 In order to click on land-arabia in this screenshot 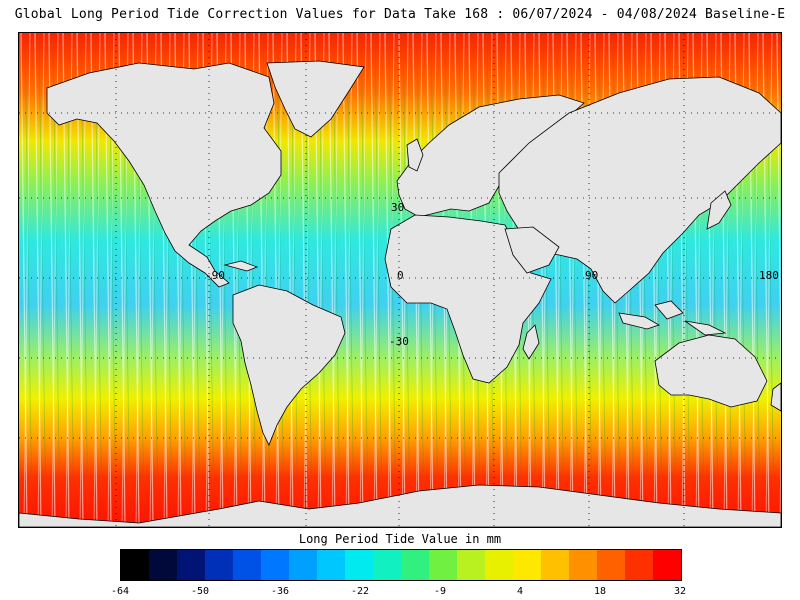, I will do `click(532, 250)`.